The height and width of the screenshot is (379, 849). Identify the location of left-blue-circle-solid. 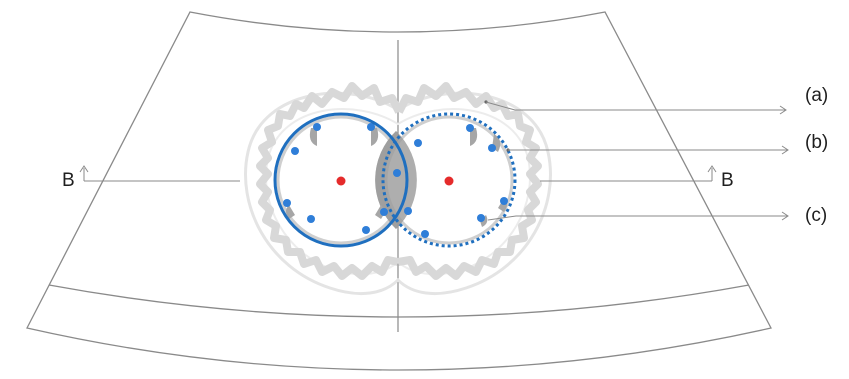
(341, 180).